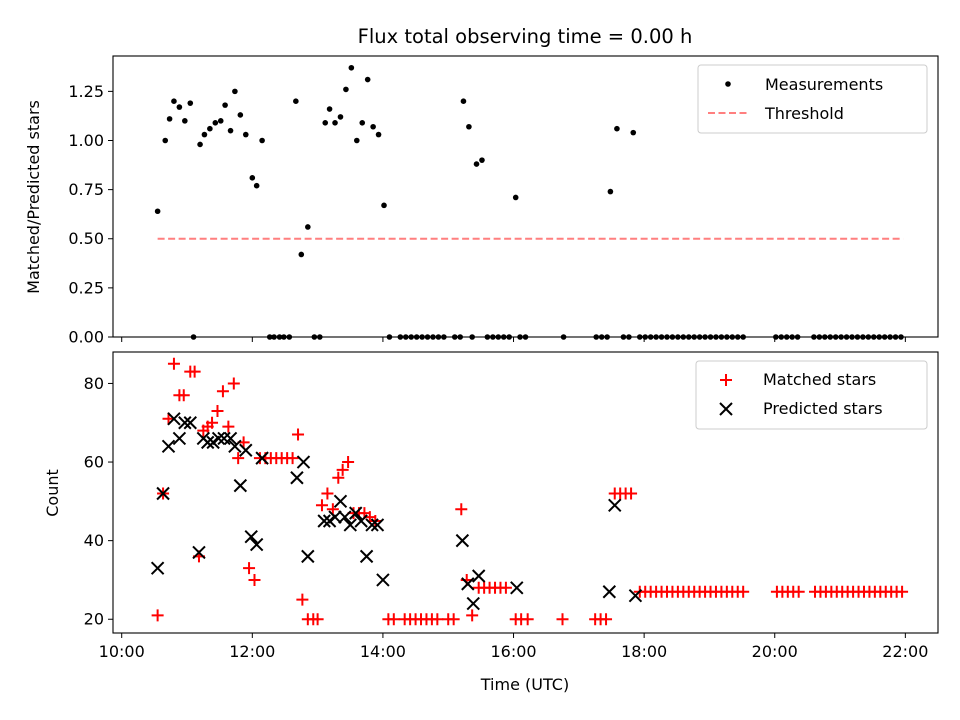 This screenshot has width=960, height=720. I want to click on bottom-x-axis-label: Time (UTC), so click(524, 684).